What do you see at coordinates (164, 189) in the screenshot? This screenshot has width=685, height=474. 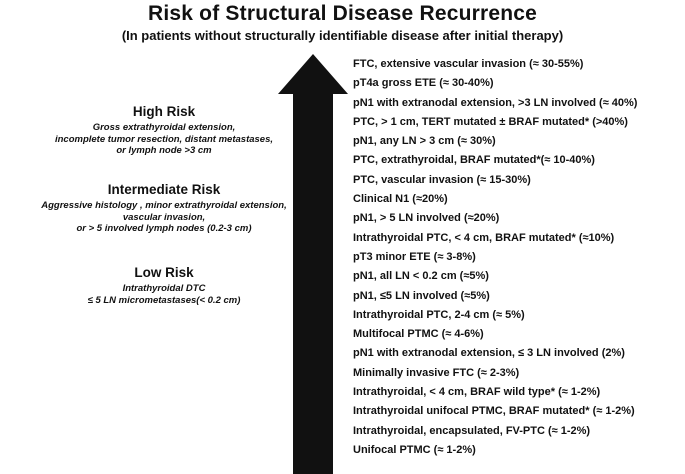 I see `intermediate-risk-heading: Intermediate Risk` at bounding box center [164, 189].